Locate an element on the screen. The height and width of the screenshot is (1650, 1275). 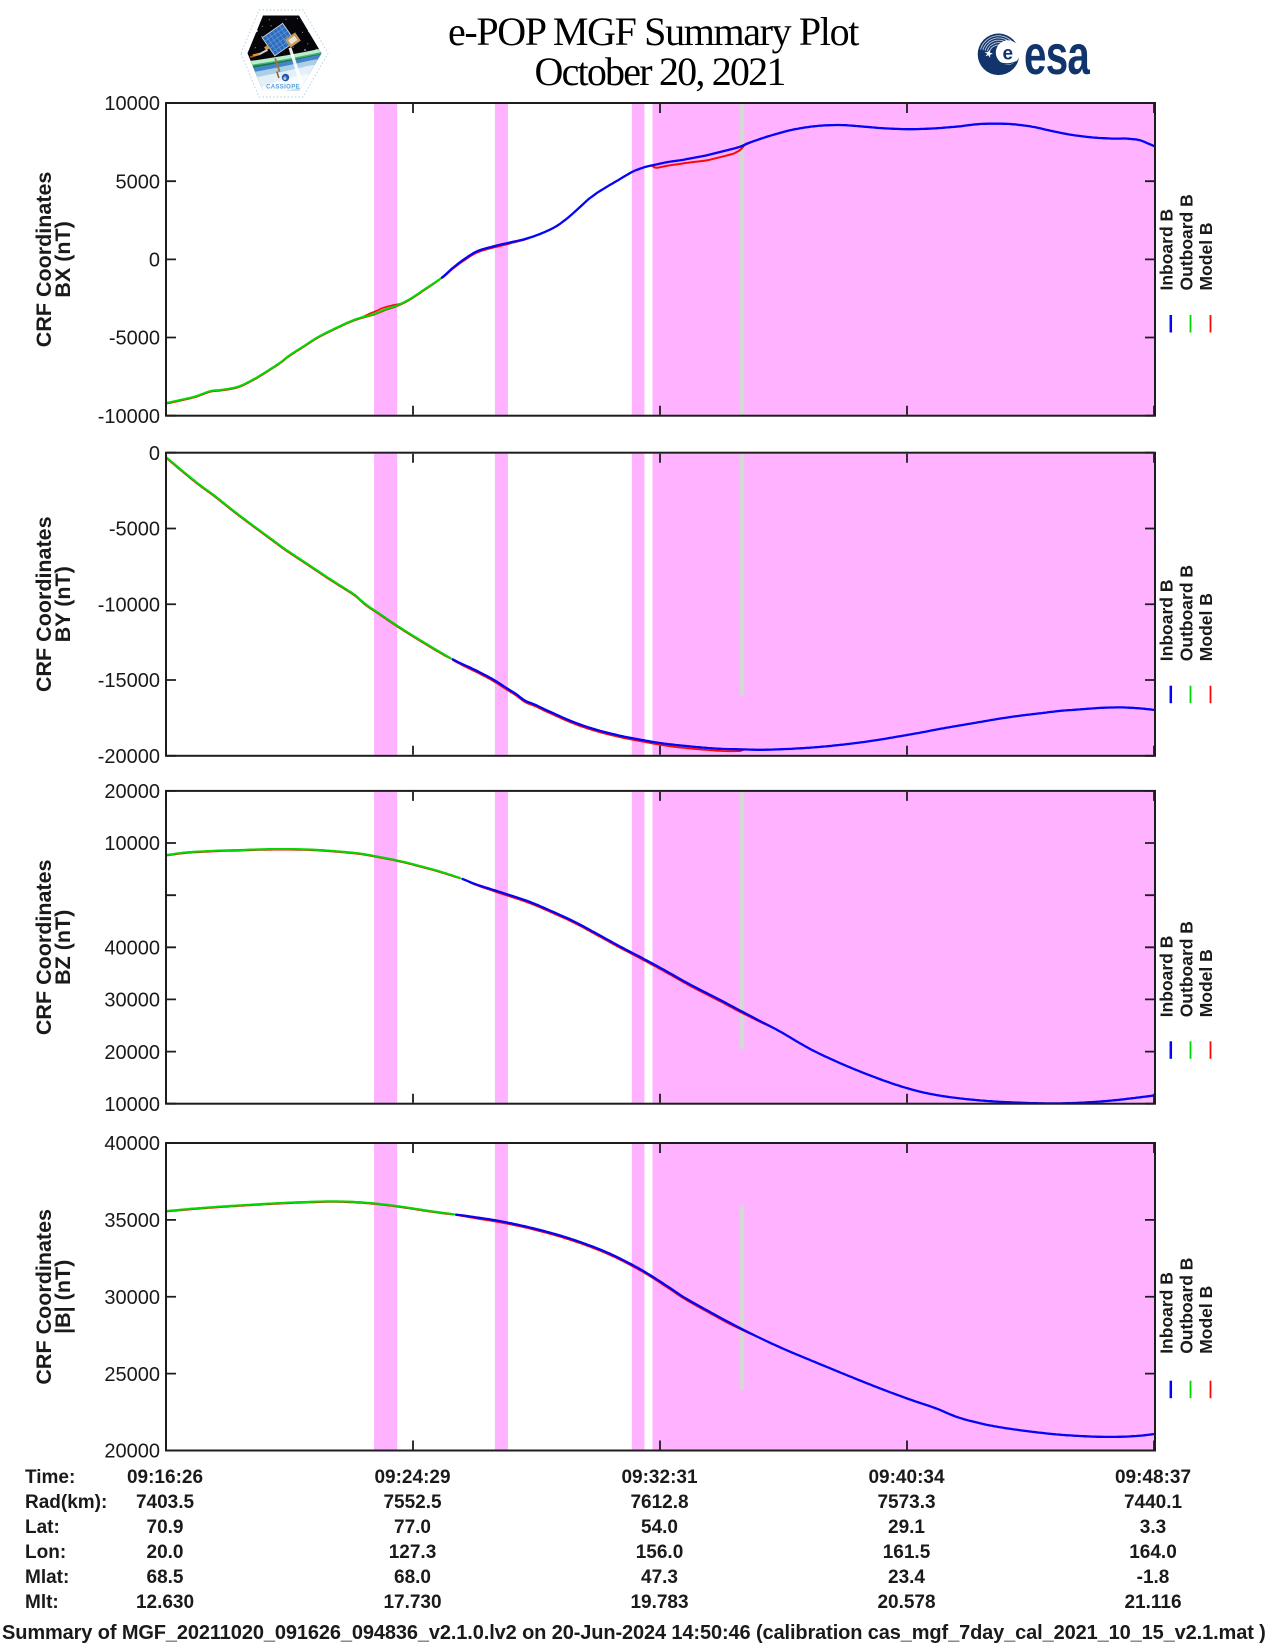
svg-text: 19.783 is located at coordinates (659, 1602).